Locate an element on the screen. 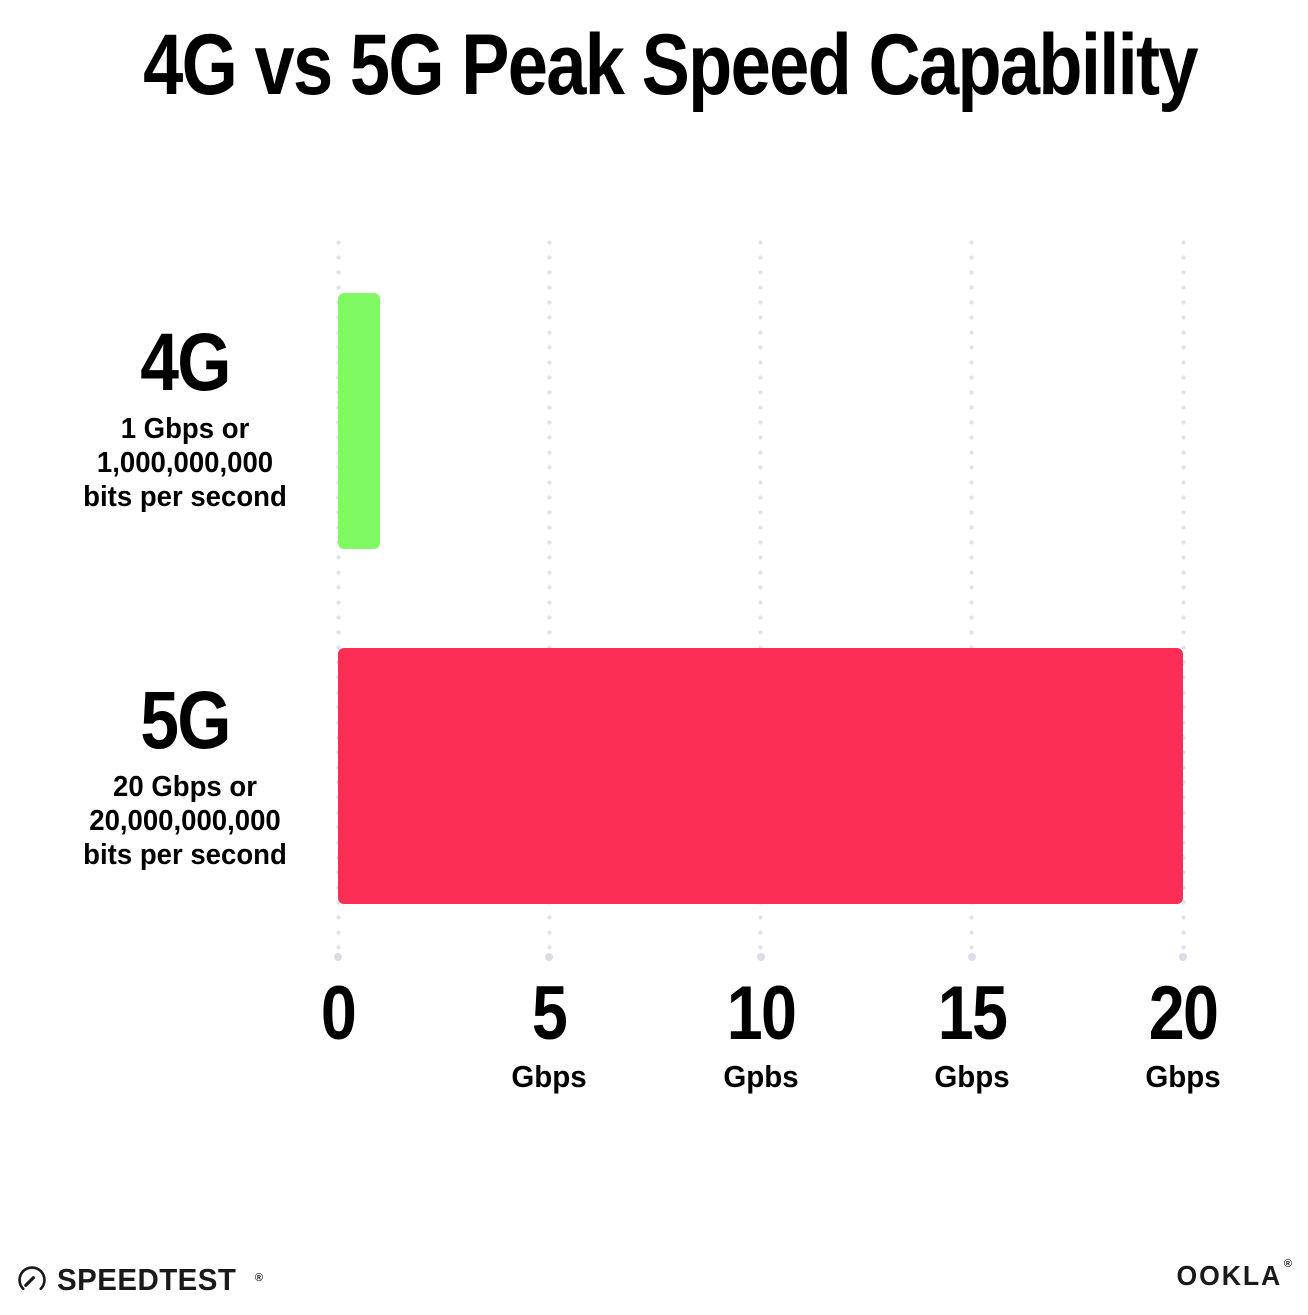 The height and width of the screenshot is (1315, 1308). sublabel-line: 20,000,000,000 is located at coordinates (185, 821).